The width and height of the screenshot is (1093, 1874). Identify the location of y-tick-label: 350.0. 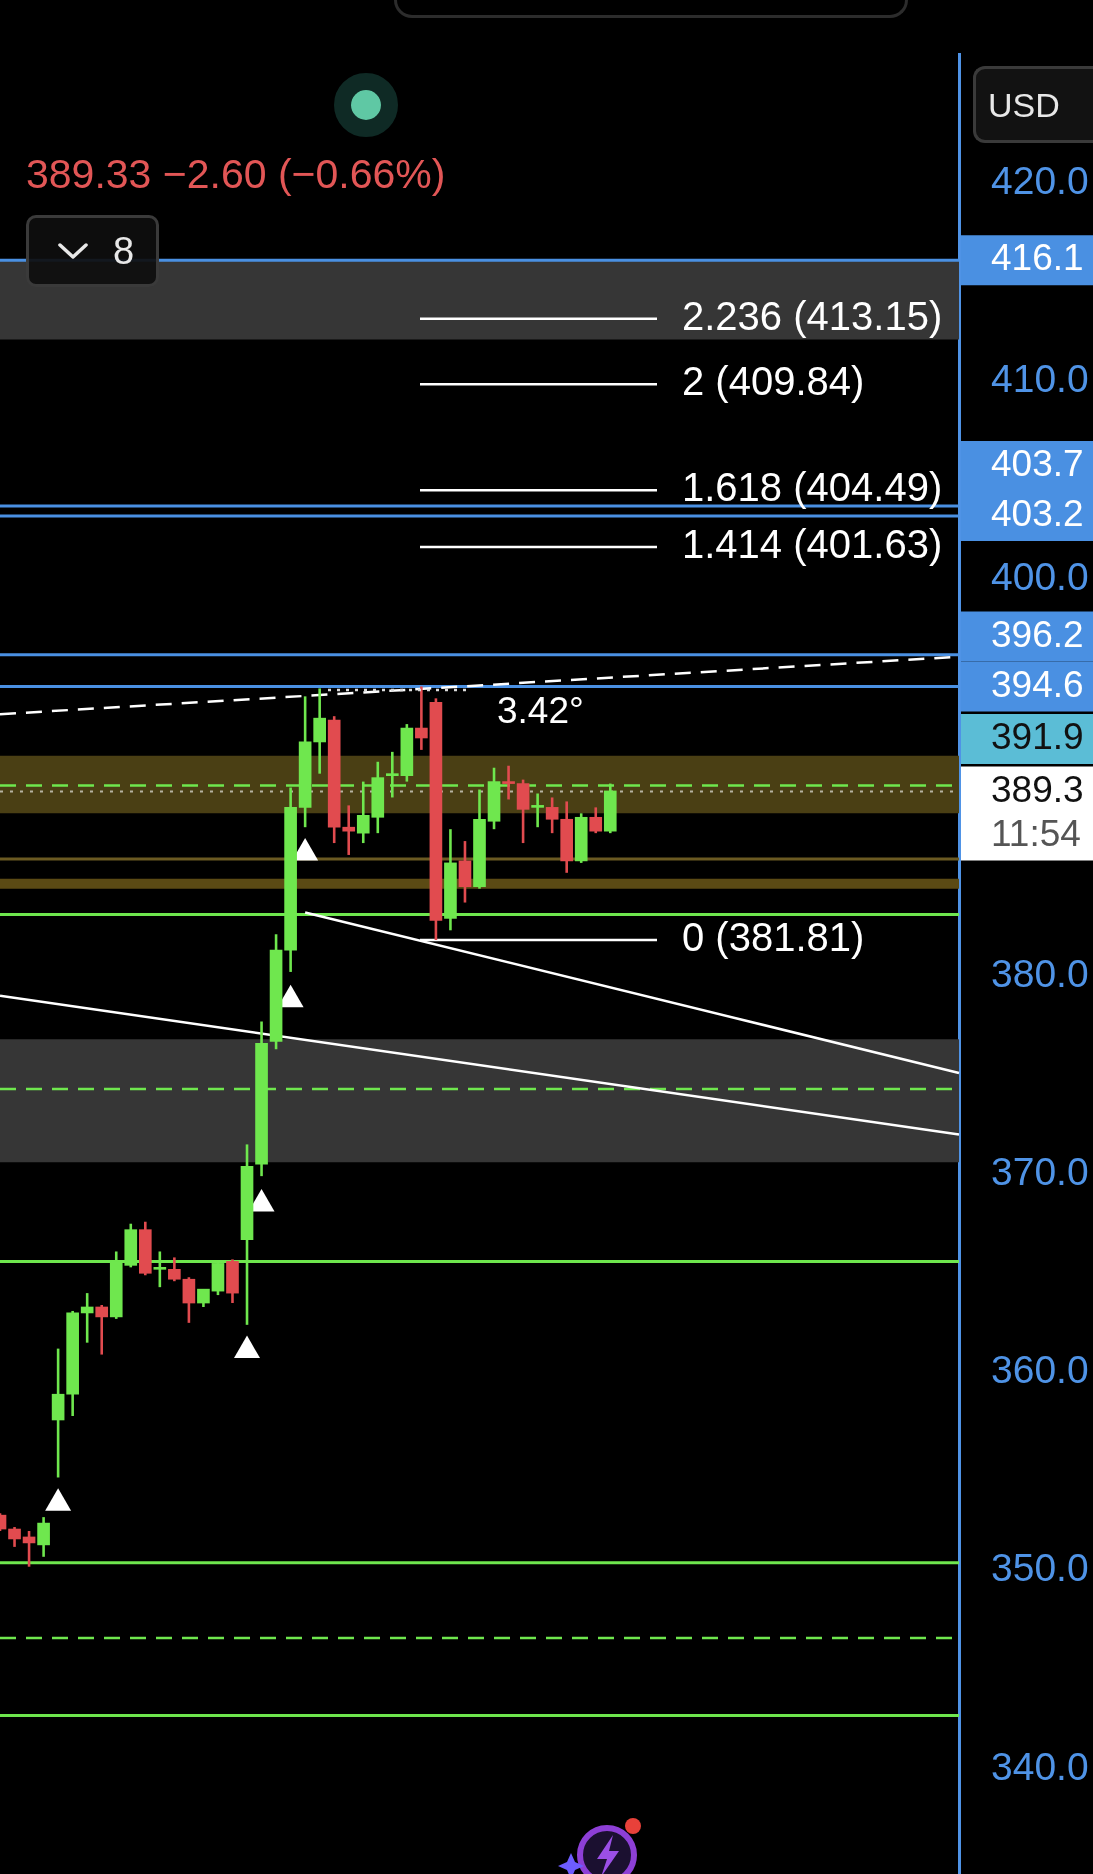
(1040, 1568).